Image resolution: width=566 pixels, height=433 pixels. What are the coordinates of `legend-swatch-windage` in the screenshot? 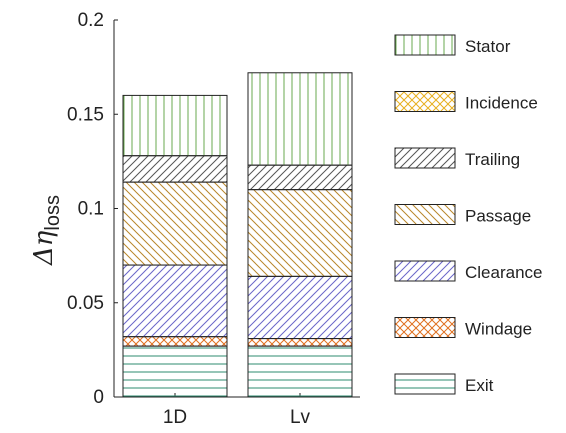 It's located at (425, 327).